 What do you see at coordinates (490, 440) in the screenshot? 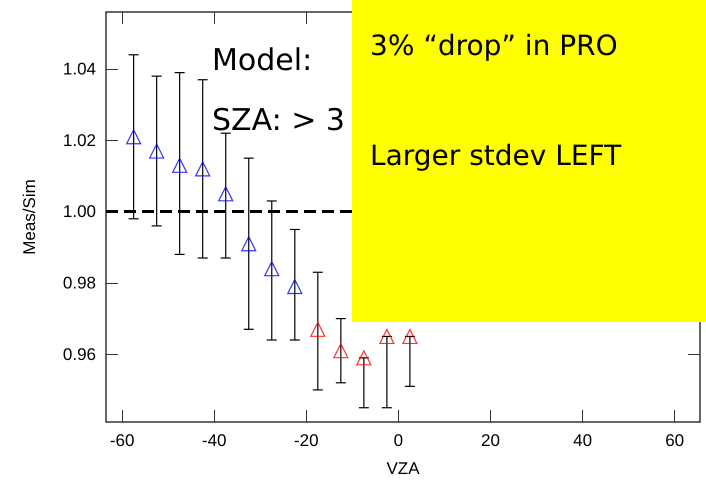
I see `x-tick-label: 20` at bounding box center [490, 440].